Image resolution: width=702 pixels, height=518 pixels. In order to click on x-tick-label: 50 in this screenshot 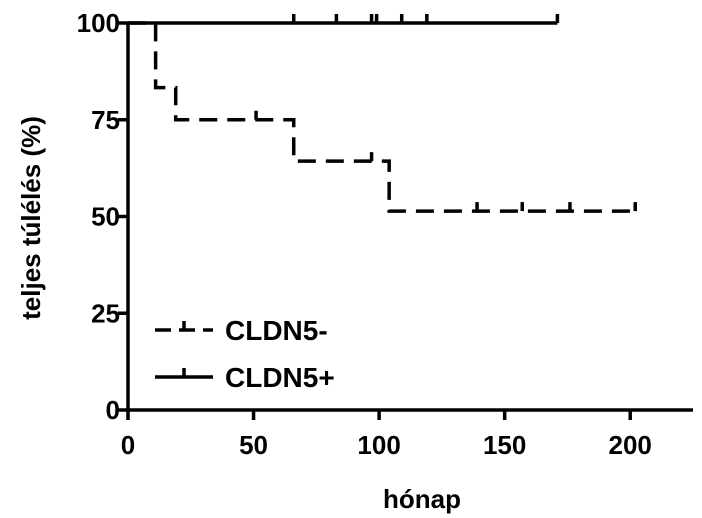, I will do `click(253, 445)`.